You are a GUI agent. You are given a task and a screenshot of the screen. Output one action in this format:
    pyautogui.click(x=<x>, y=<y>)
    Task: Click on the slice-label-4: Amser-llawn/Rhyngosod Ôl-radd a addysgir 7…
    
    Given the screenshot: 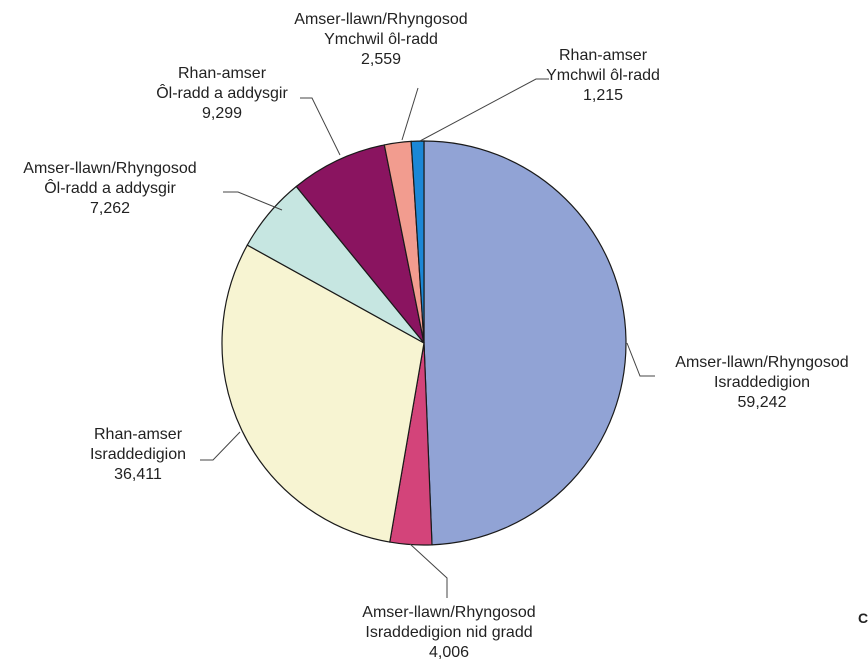 What is the action you would take?
    pyautogui.click(x=109, y=188)
    